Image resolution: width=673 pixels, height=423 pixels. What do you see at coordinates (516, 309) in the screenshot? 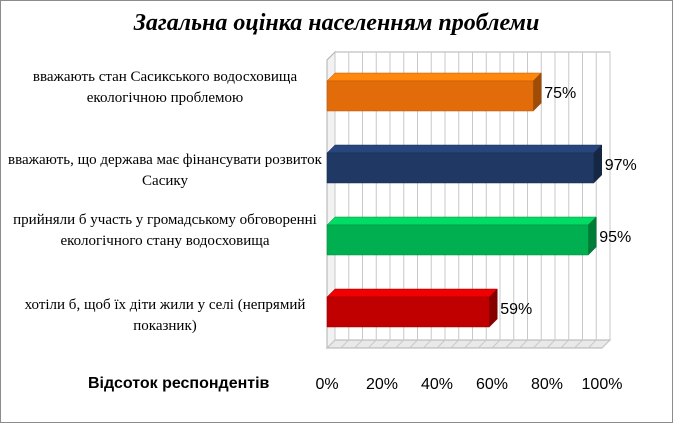
I see `data-label: 59%` at bounding box center [516, 309].